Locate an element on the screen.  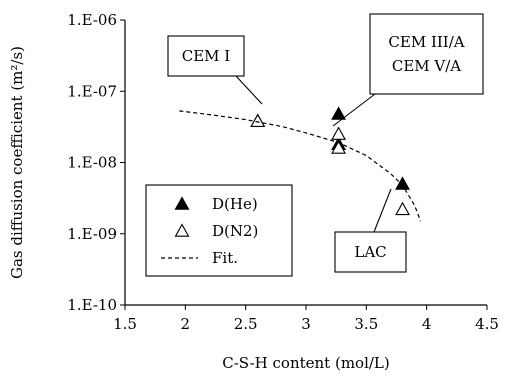
x-tick-label: 4.5 is located at coordinates (487, 324).